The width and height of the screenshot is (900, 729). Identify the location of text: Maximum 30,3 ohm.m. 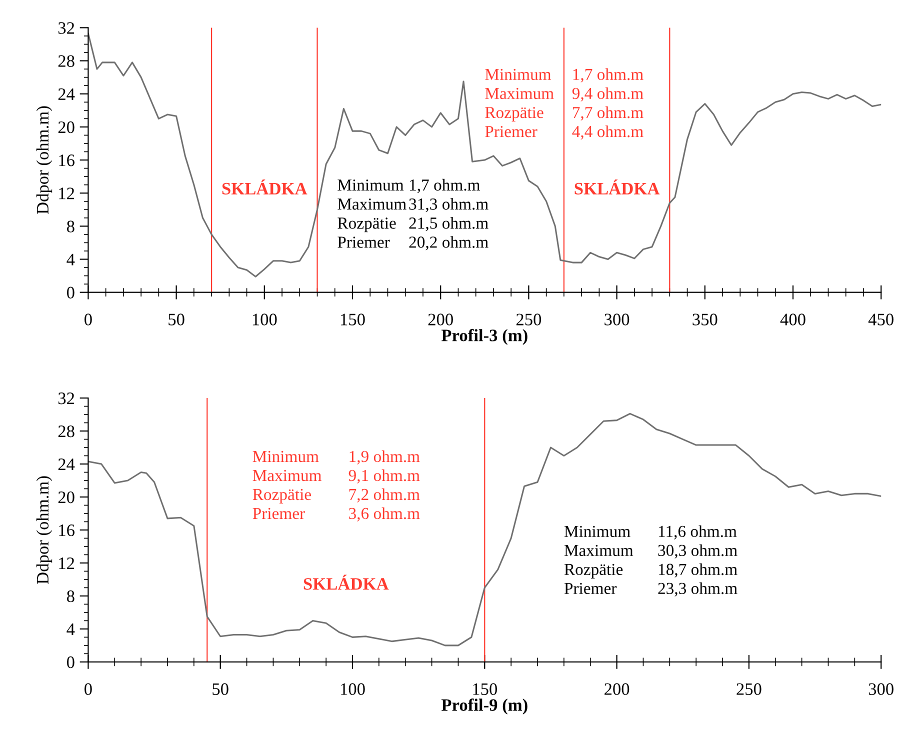
(651, 551).